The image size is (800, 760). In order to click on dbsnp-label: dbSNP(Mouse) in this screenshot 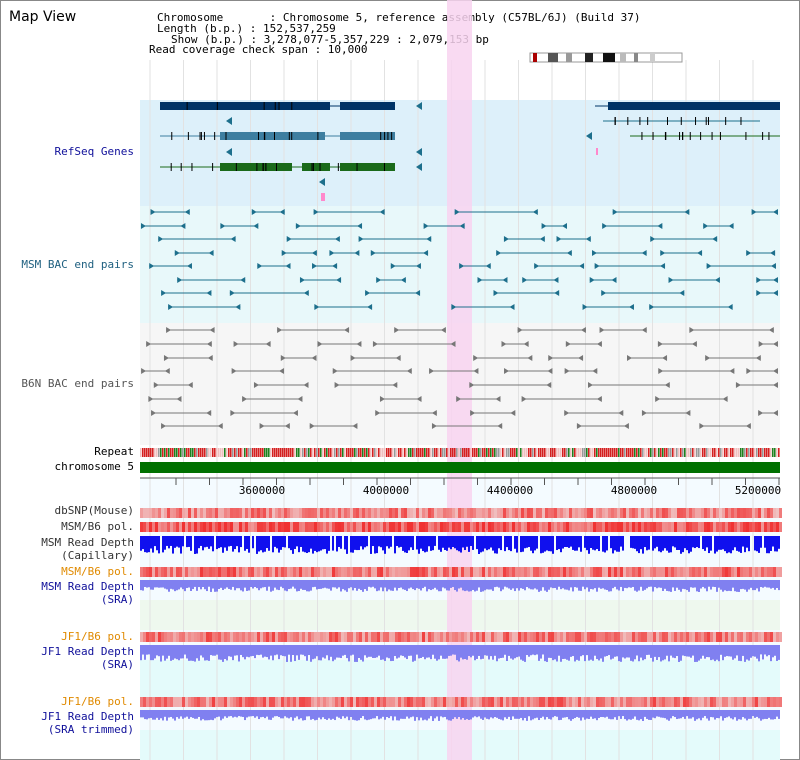, I will do `click(94, 510)`.